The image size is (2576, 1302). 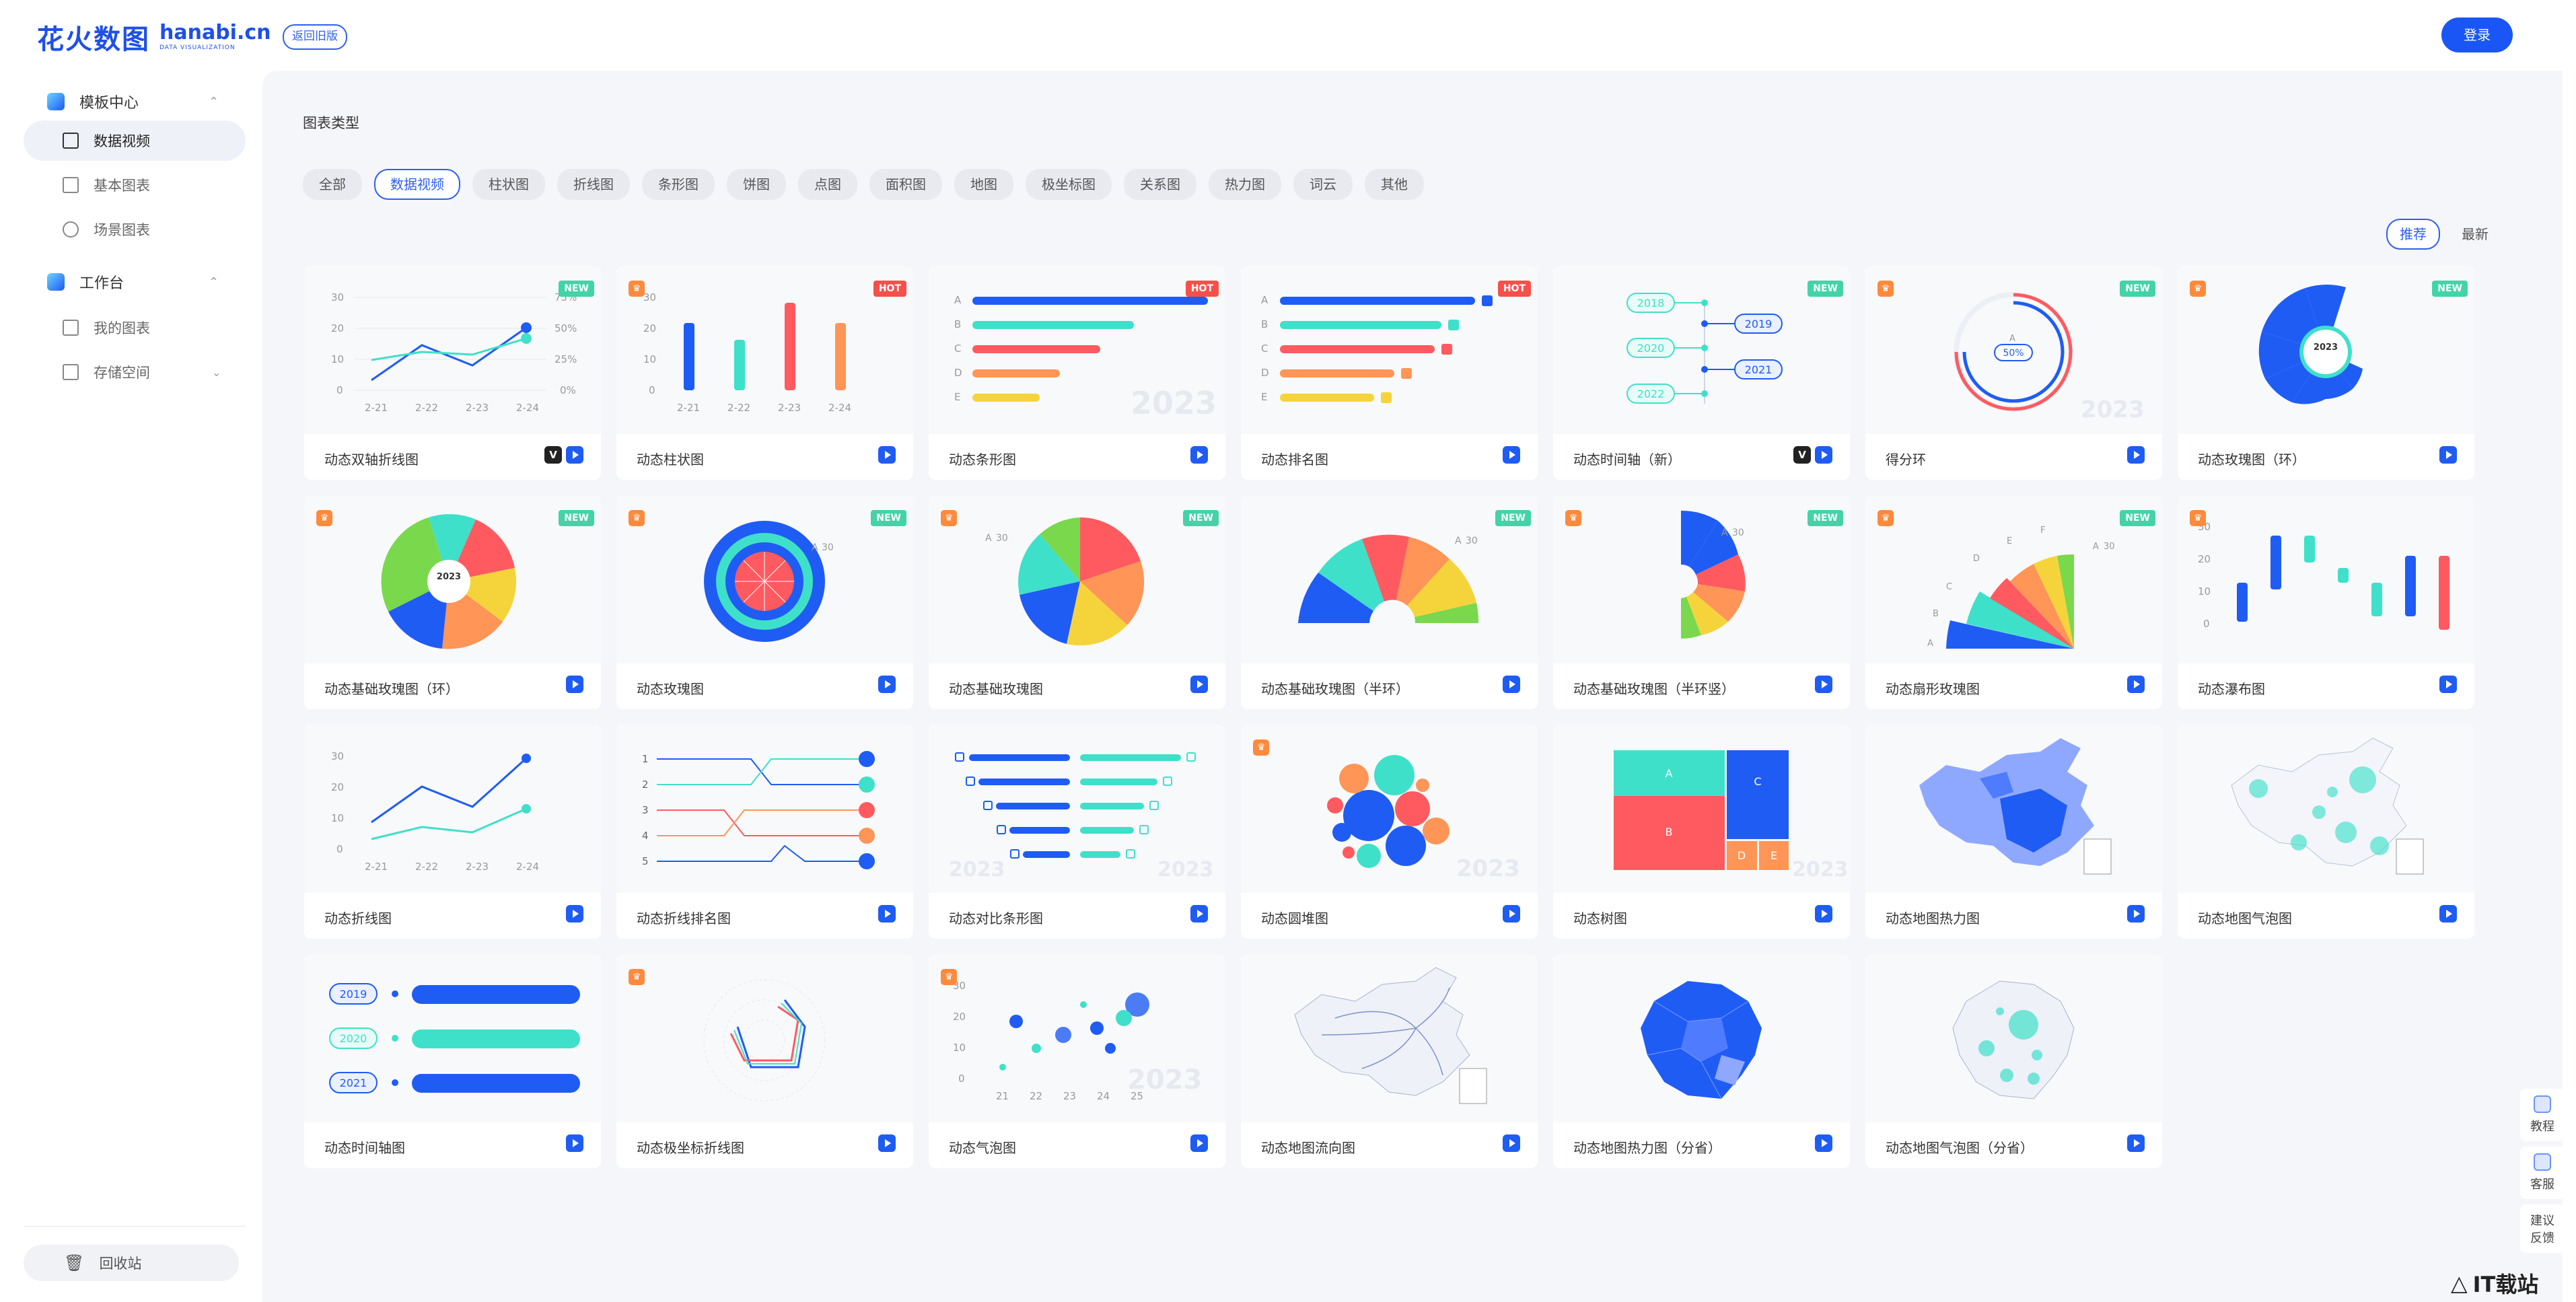 I want to click on tutorial-button: 教程, so click(x=2542, y=1115).